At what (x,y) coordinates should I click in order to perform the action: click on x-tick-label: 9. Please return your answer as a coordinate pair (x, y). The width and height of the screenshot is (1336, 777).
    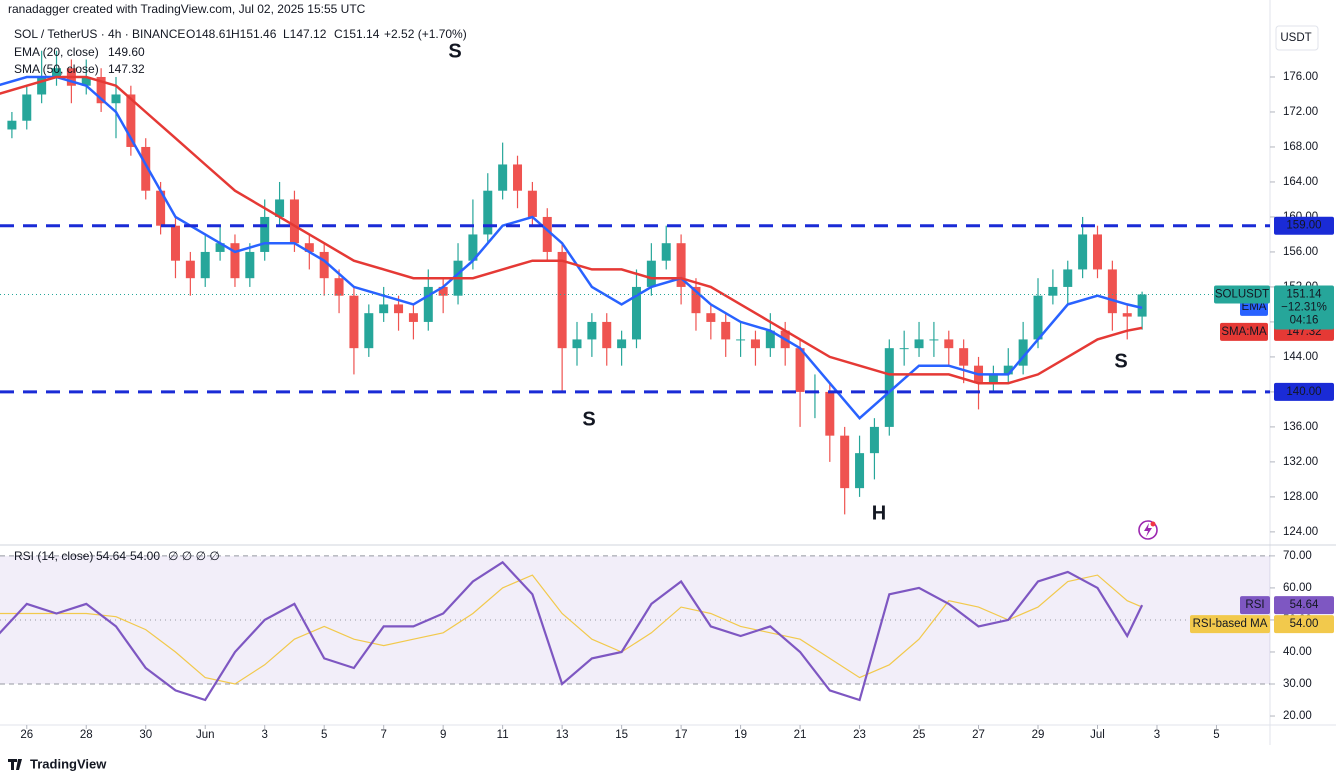
    Looking at the image, I should click on (443, 735).